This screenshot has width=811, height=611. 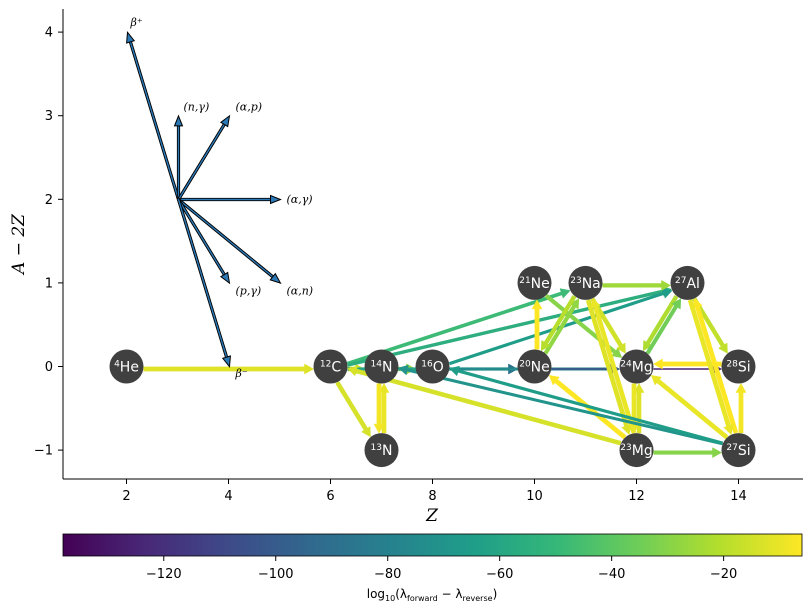 What do you see at coordinates (126, 496) in the screenshot?
I see `x-tick-label: 2` at bounding box center [126, 496].